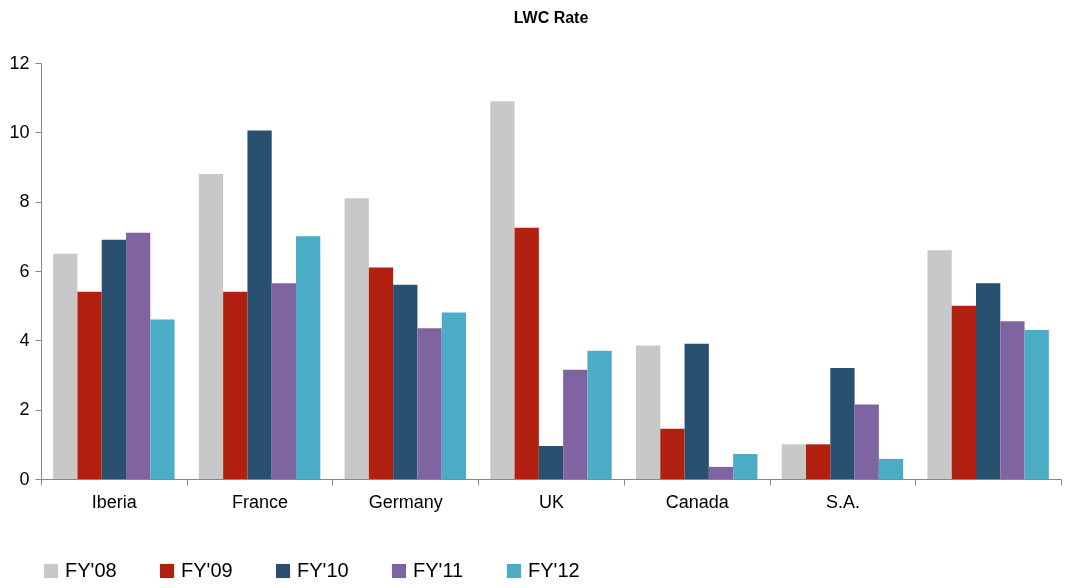  Describe the element at coordinates (19, 62) in the screenshot. I see `y-tick-label: 12` at that location.